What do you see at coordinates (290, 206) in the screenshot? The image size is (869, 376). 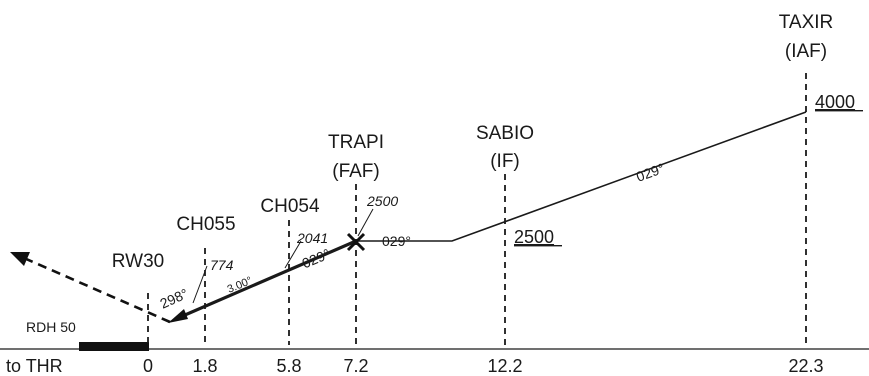 I see `label-ch054: CH054` at bounding box center [290, 206].